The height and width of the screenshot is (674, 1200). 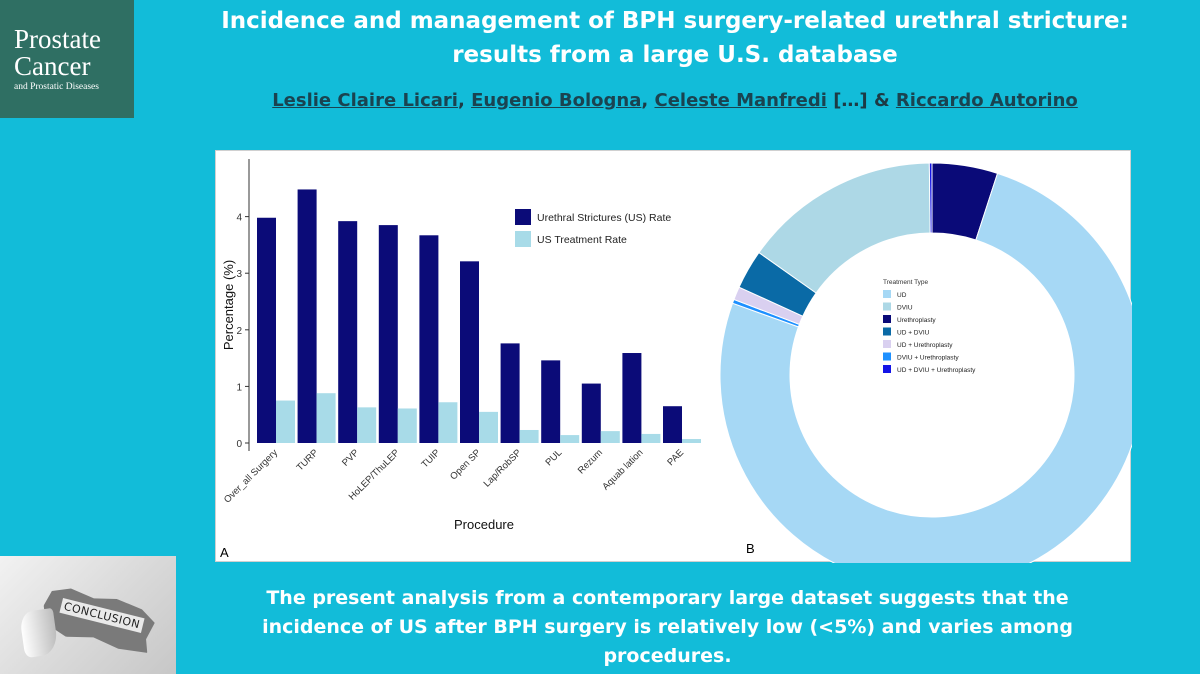 I want to click on x-tick-label: Aquab lation, so click(x=622, y=469).